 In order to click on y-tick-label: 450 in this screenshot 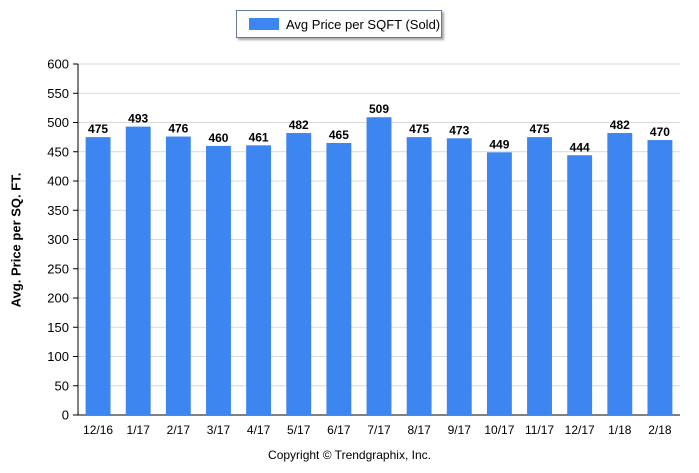, I will do `click(58, 151)`.